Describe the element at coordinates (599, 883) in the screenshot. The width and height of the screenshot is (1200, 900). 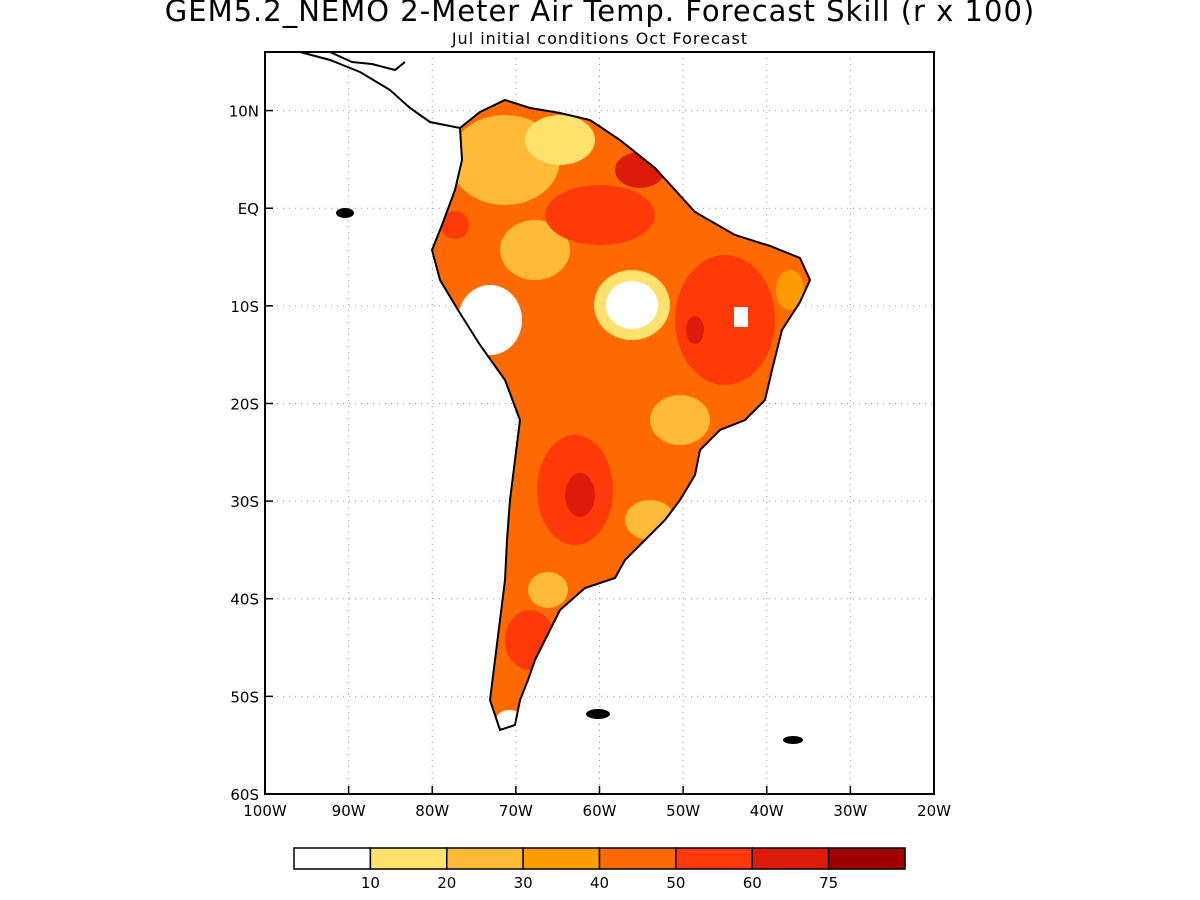
I see `legend-label: 40` at that location.